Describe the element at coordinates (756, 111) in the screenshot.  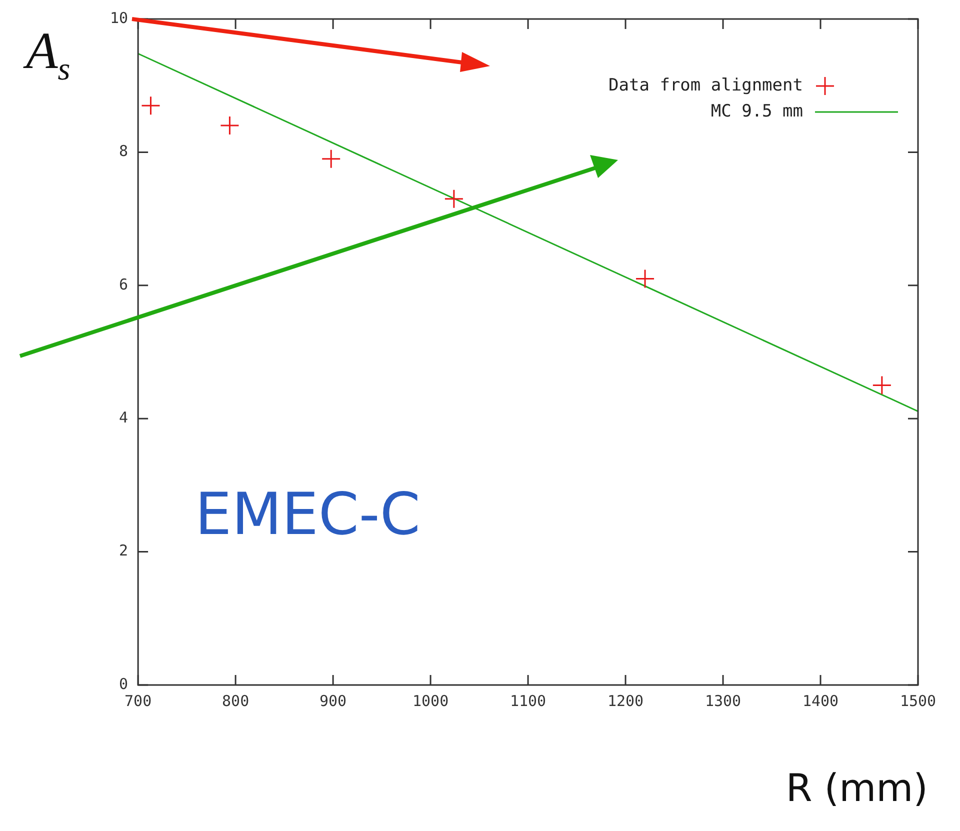
I see `legend-label: MC 9.5 mm` at that location.